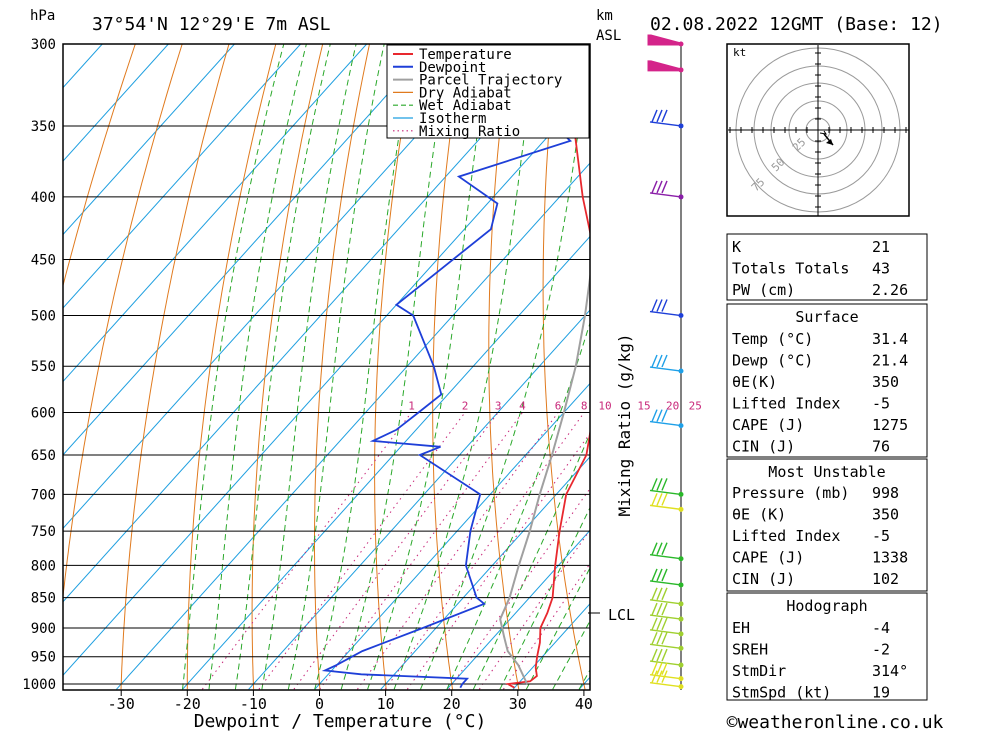  What do you see at coordinates (881, 650) in the screenshot?
I see `index-value: -2` at bounding box center [881, 650].